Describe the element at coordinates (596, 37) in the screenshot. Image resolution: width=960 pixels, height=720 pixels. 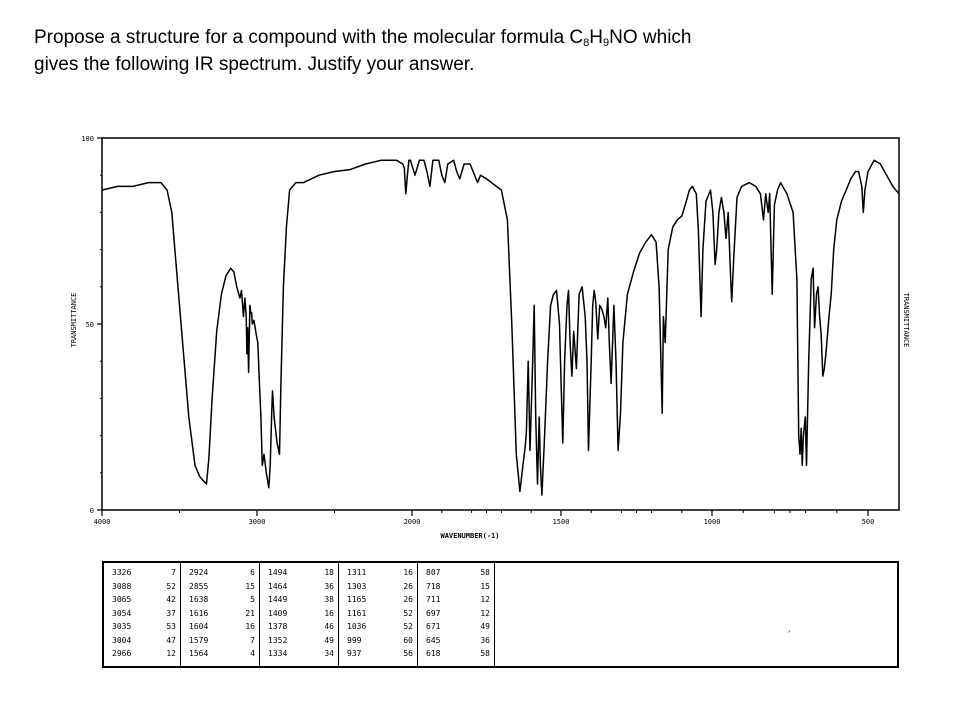
I see `hydrogen-letter: H` at that location.